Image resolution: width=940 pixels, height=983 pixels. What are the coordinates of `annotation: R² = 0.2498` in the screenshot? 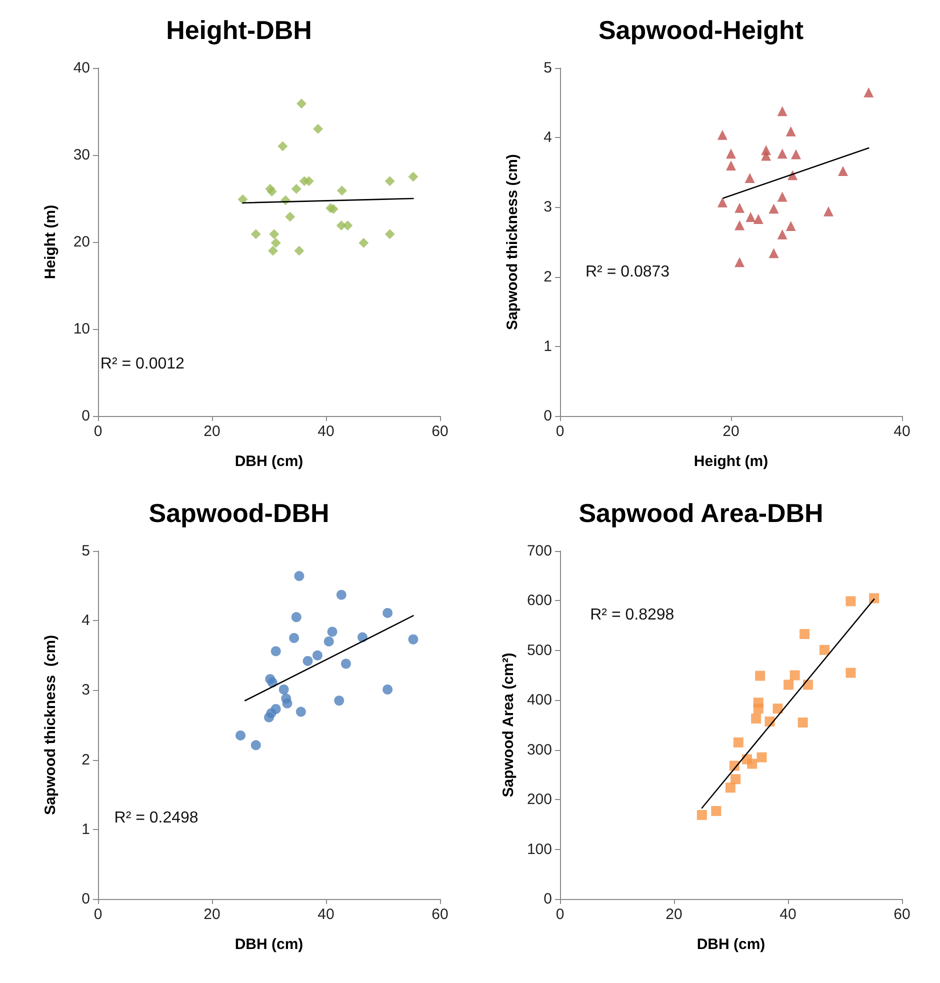 It's located at (156, 817).